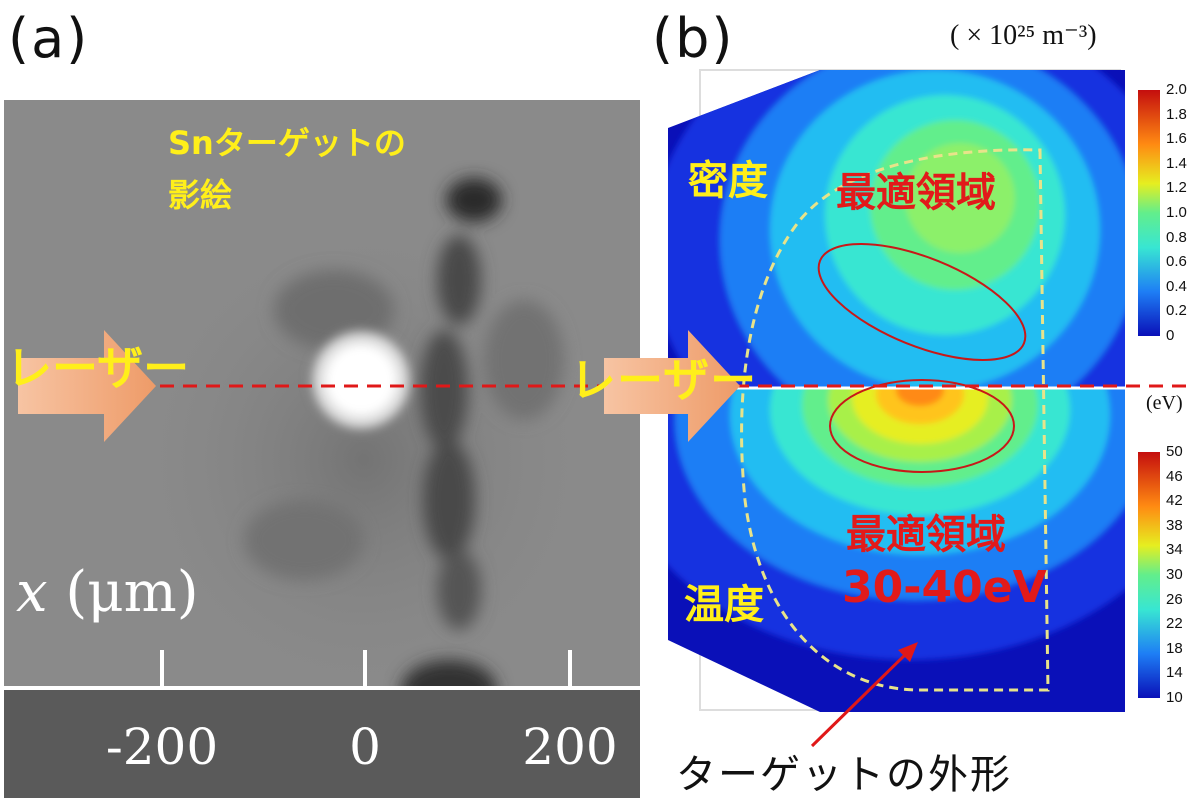 This screenshot has width=1200, height=800. I want to click on density-unit: ( × 10²⁵ m⁻³), so click(1023, 35).